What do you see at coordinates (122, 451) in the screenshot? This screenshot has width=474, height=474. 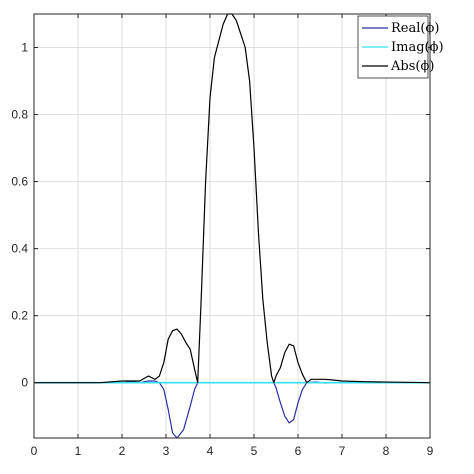 I see `x-tick-label: 2` at bounding box center [122, 451].